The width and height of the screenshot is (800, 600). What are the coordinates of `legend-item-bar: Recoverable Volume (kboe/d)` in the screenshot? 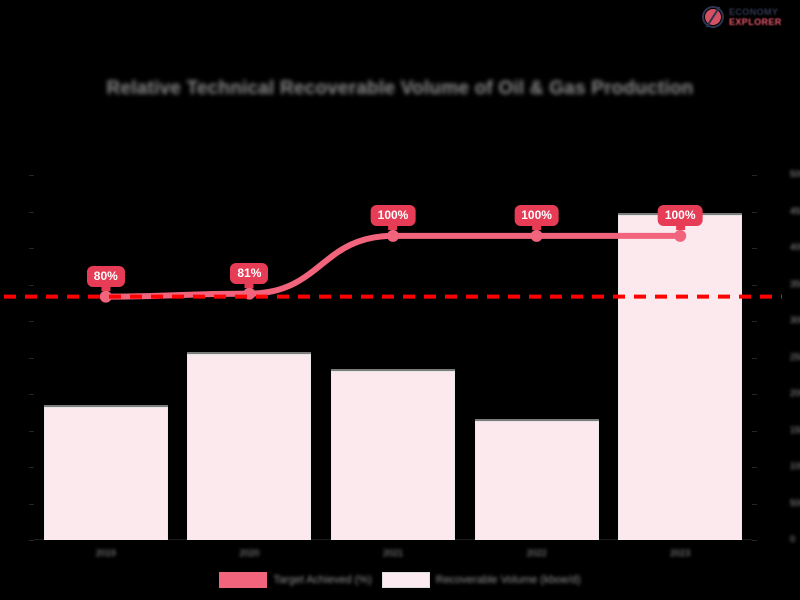 It's located at (481, 580).